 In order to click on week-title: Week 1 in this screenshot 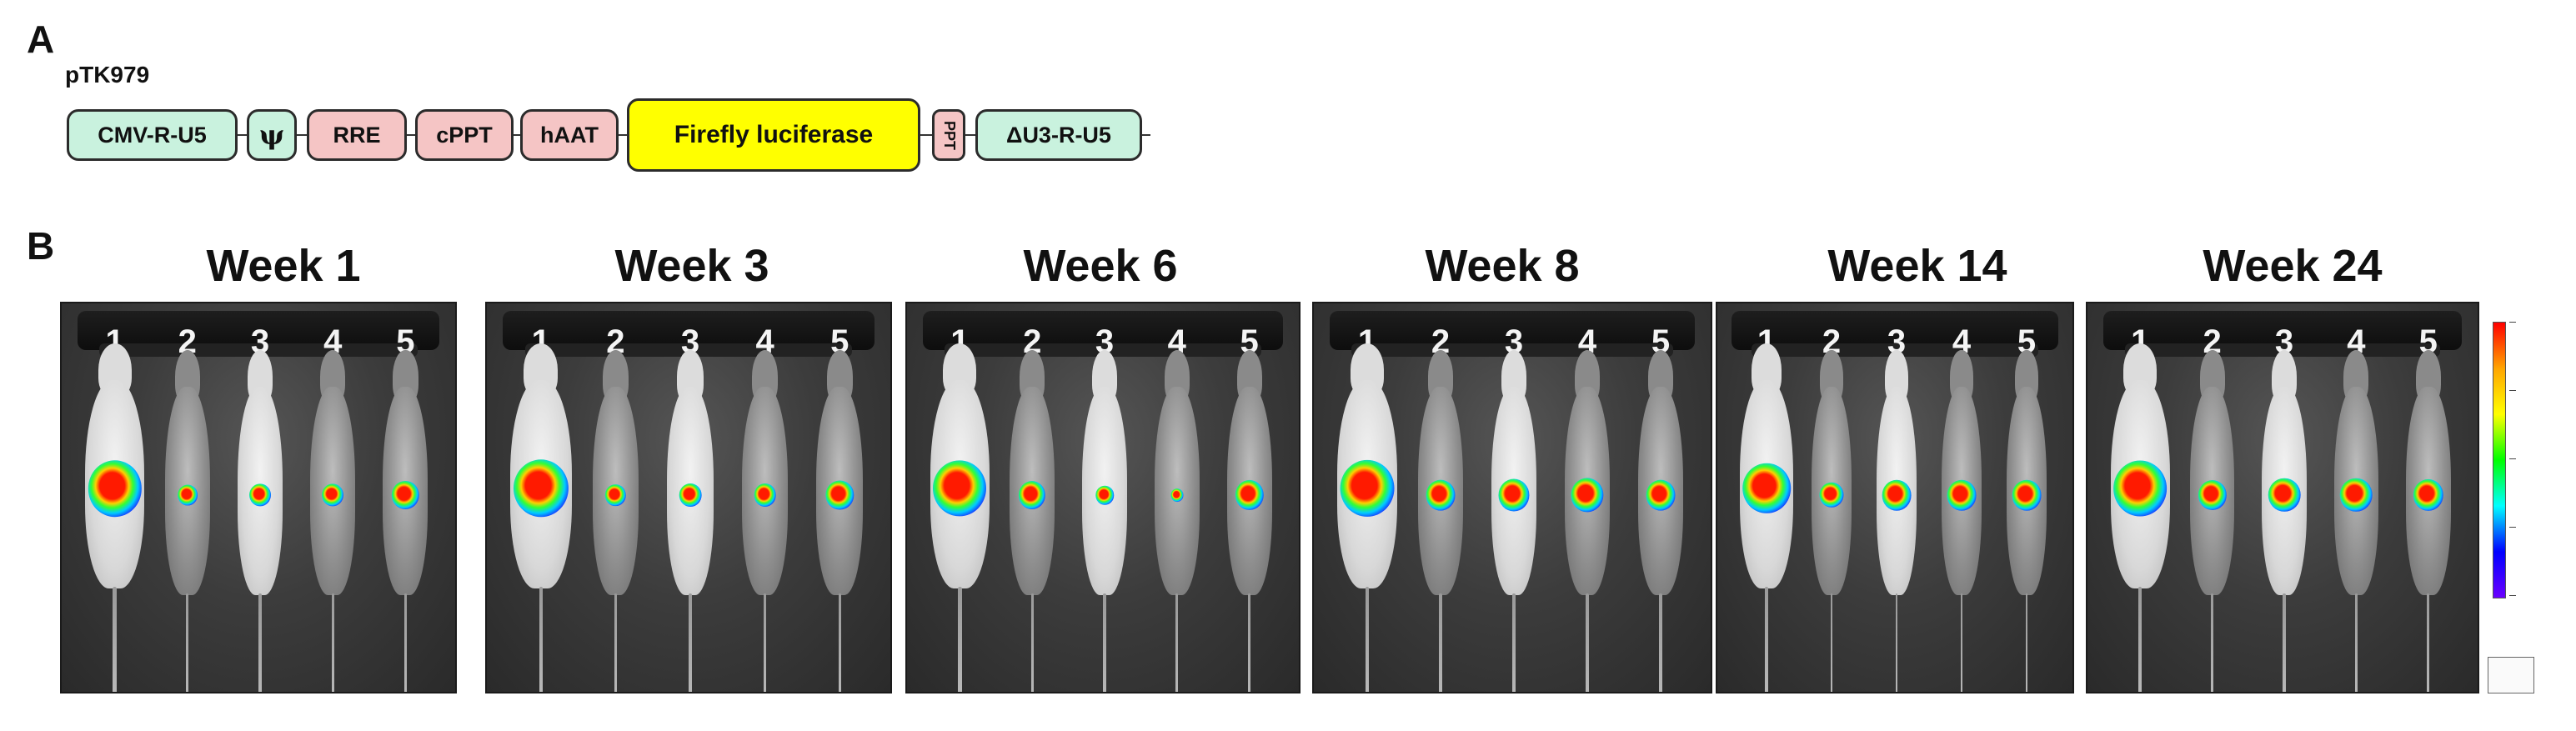, I will do `click(283, 266)`.